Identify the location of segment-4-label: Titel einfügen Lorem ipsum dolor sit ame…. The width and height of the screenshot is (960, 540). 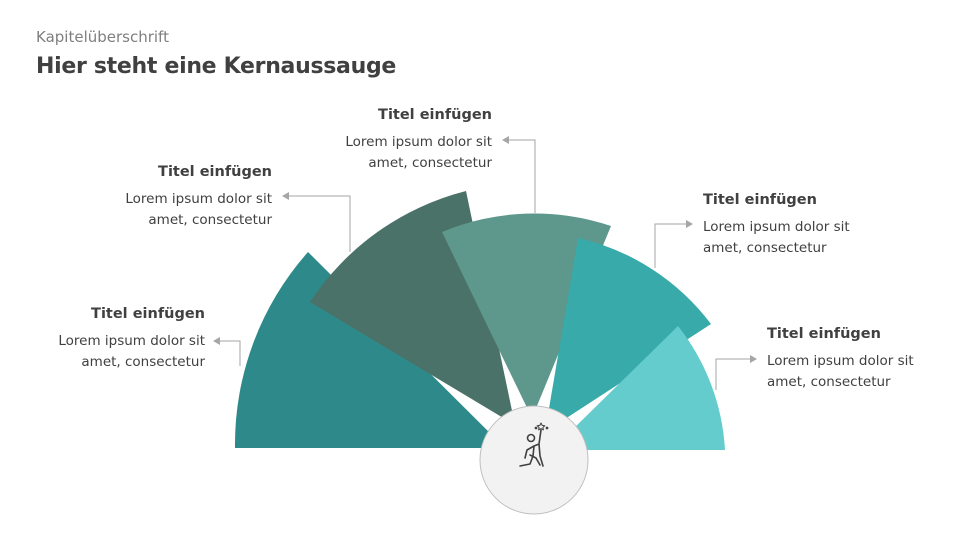
(818, 224).